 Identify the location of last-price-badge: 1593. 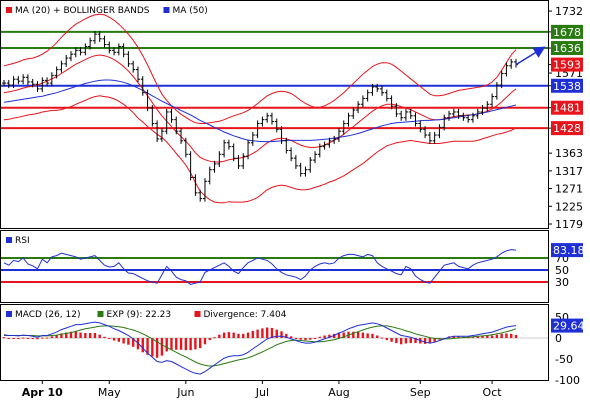
(567, 65).